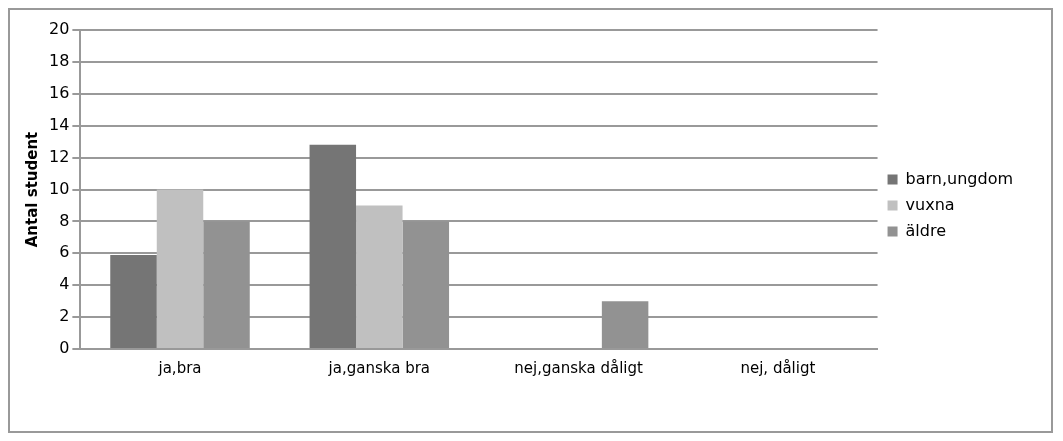 The height and width of the screenshot is (441, 1063). I want to click on y-tick-label: 16, so click(59, 92).